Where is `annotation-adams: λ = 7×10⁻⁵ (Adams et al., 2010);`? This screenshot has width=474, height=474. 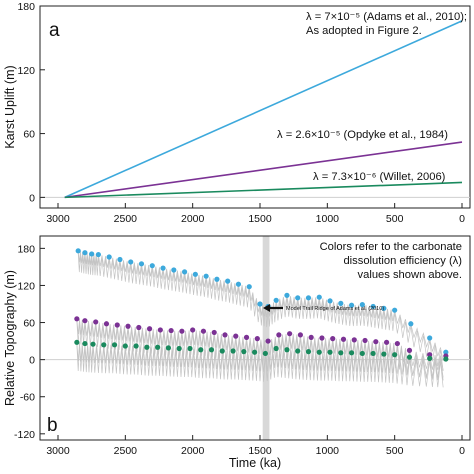
annotation-adams: λ = 7×10⁻⁵ (Adams et al., 2010); is located at coordinates (386, 17).